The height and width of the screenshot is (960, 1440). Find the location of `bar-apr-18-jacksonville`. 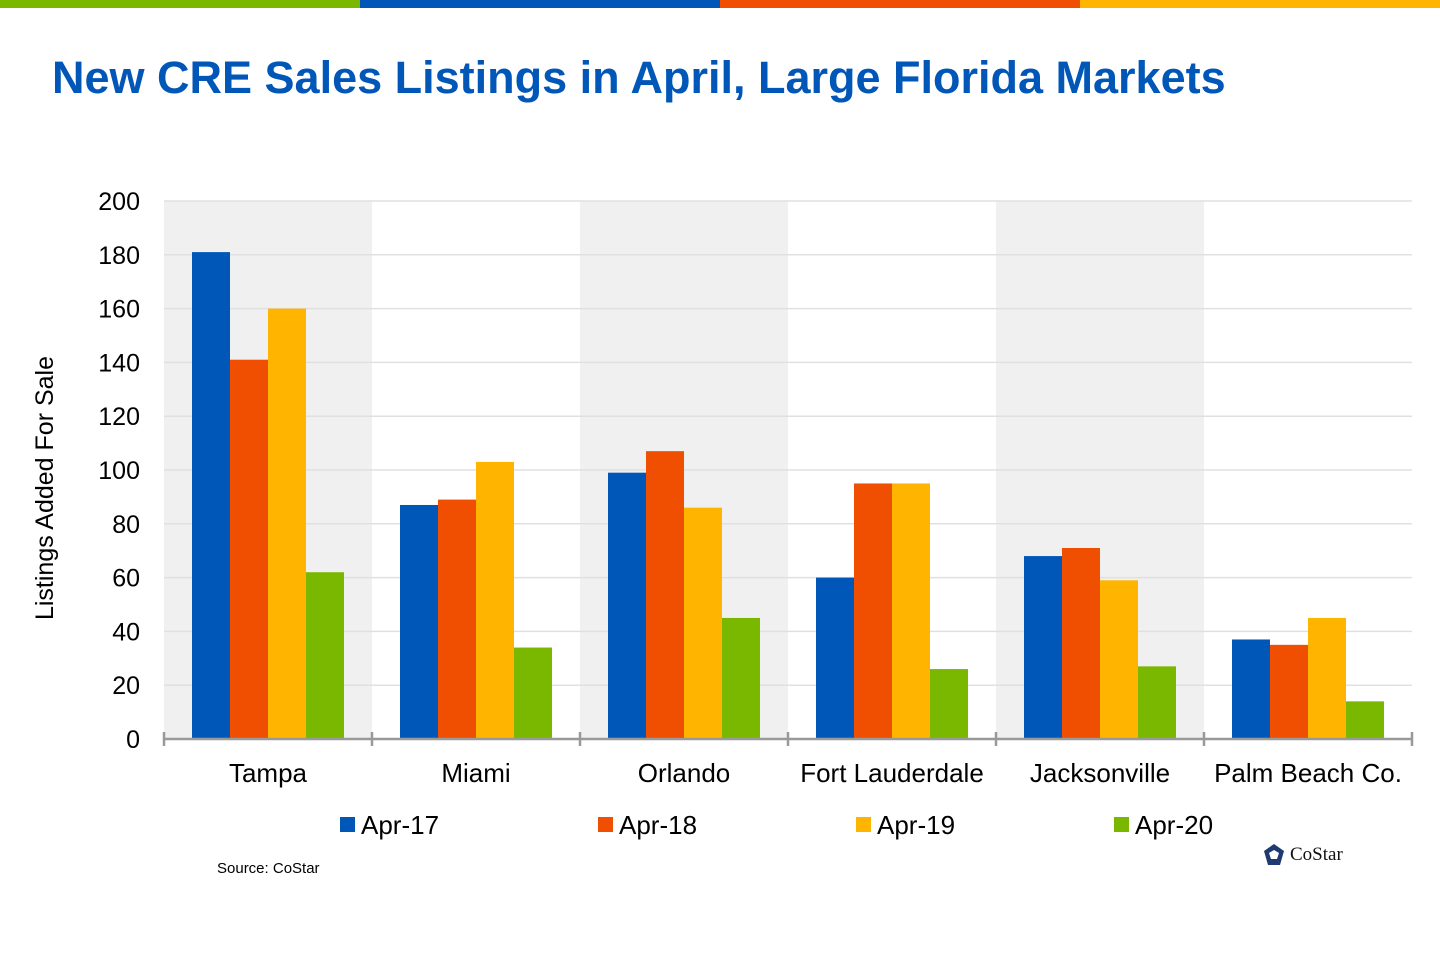

bar-apr-18-jacksonville is located at coordinates (1081, 643).